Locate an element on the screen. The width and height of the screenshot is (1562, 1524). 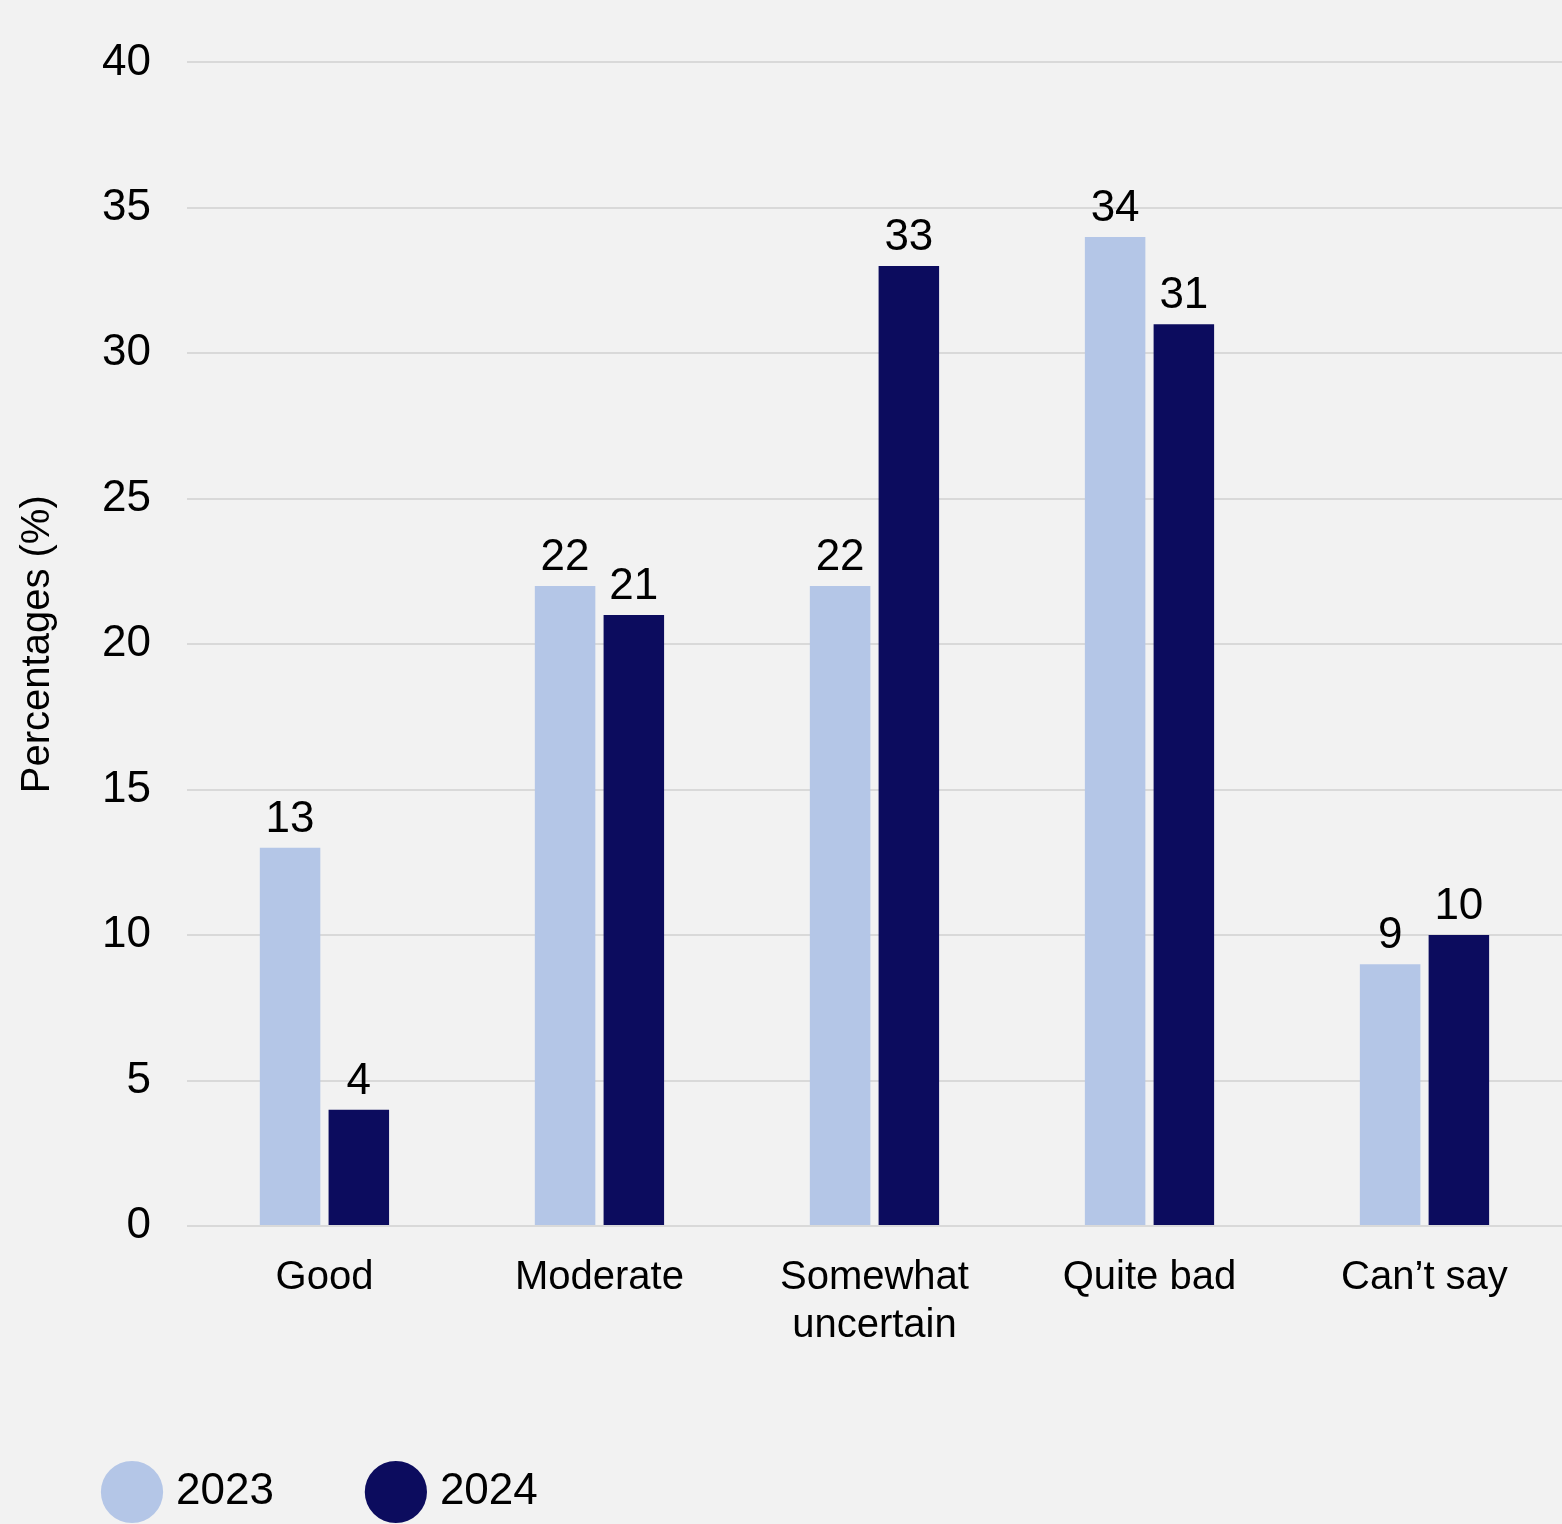
y-tick-label: 10 is located at coordinates (126, 932).